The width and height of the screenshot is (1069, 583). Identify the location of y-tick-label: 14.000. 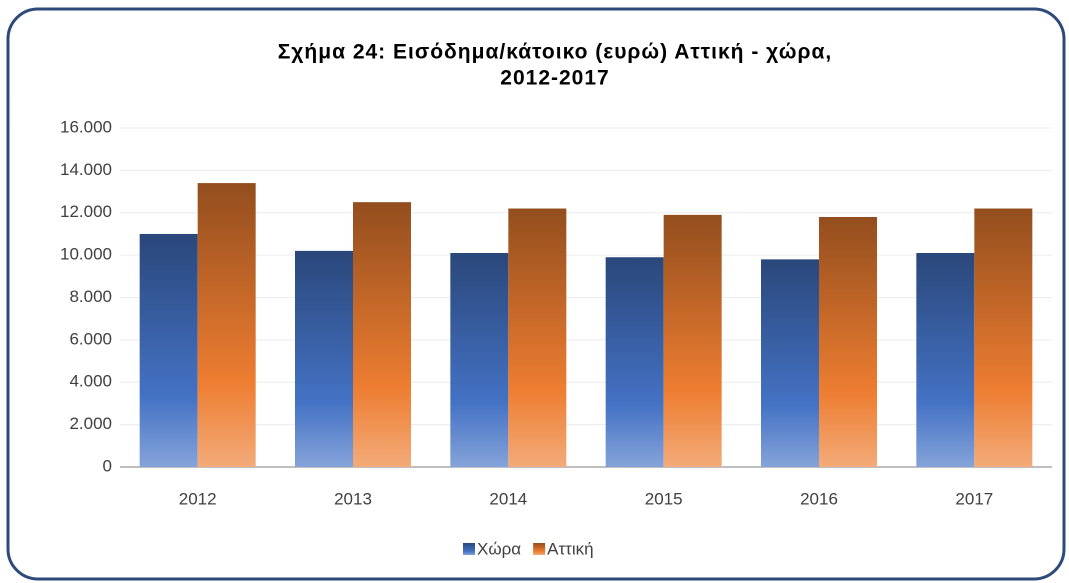
(86, 169).